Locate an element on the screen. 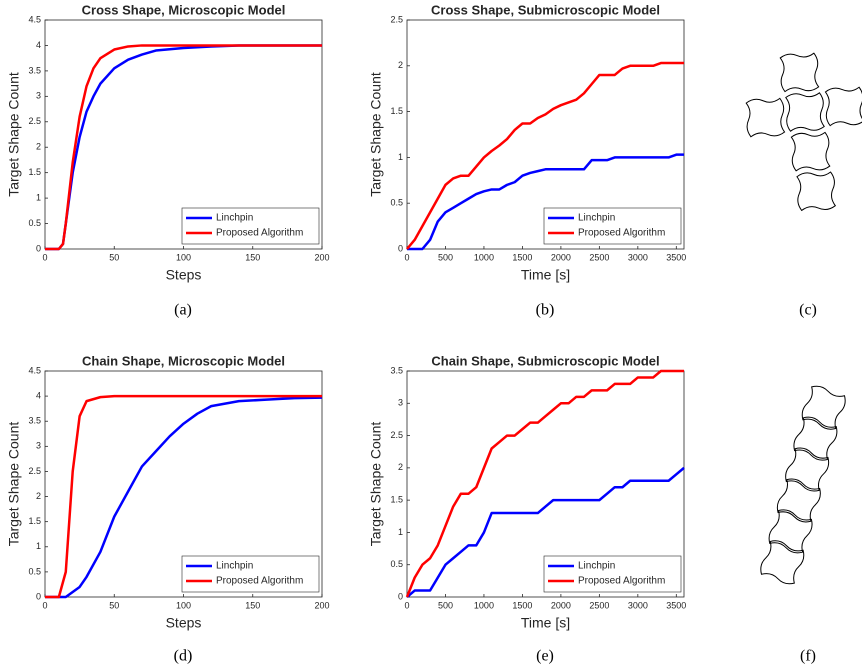  caption: (e) is located at coordinates (545, 656).